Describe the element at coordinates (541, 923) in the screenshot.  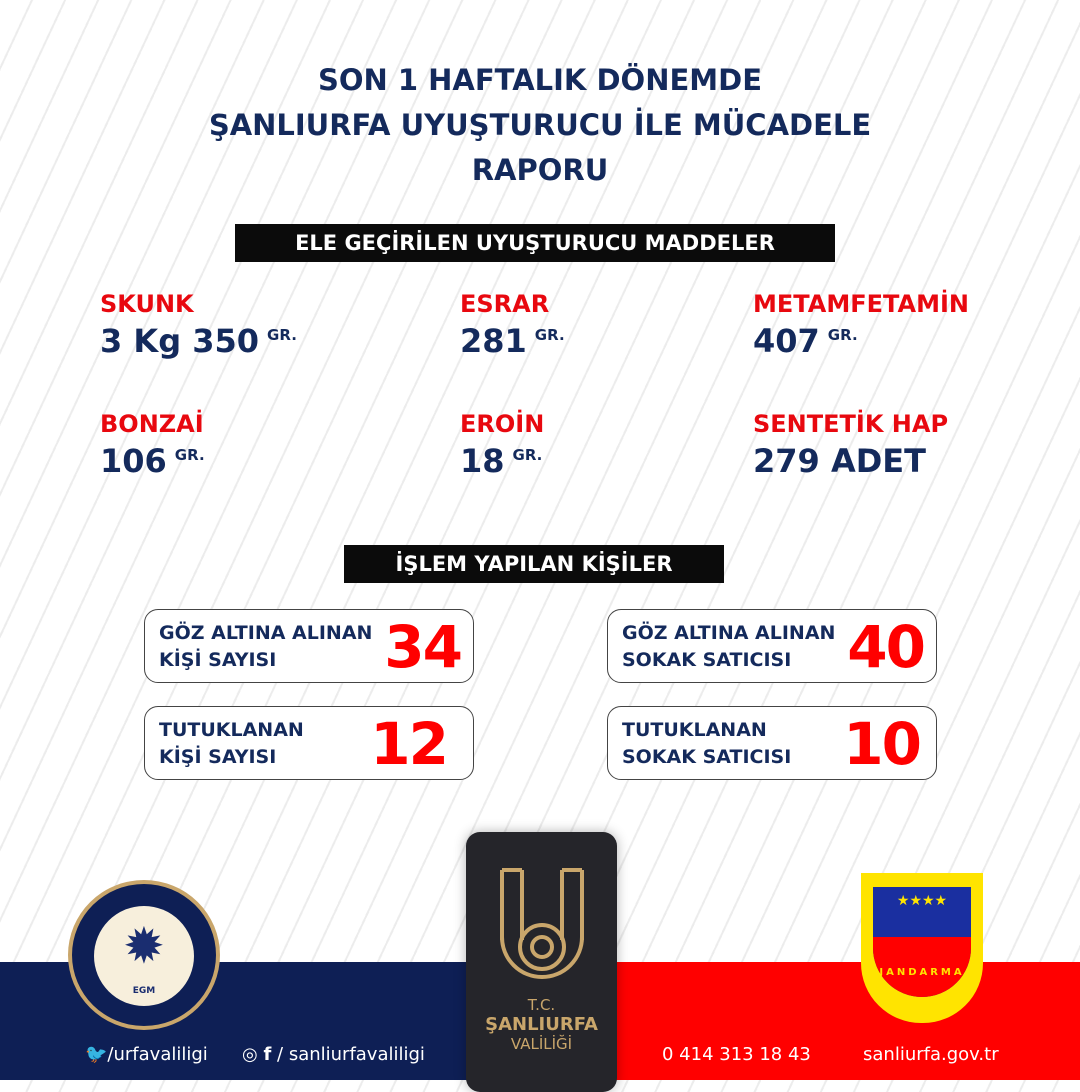
I see `valilik-emblem-icon` at that location.